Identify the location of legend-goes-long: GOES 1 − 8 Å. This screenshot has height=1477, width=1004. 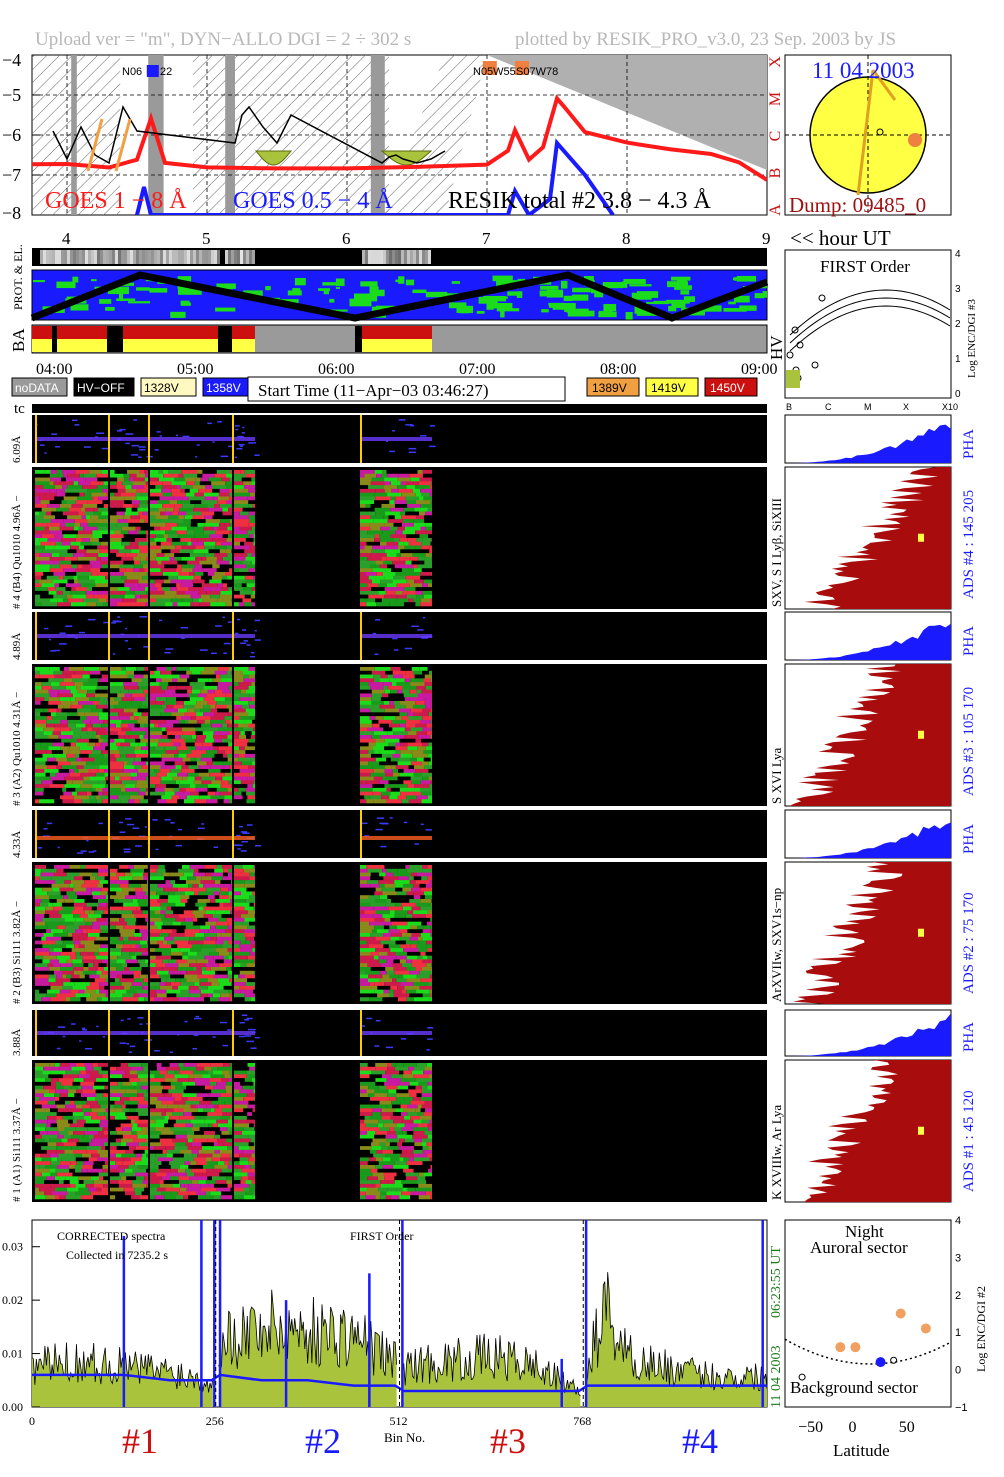
(116, 201).